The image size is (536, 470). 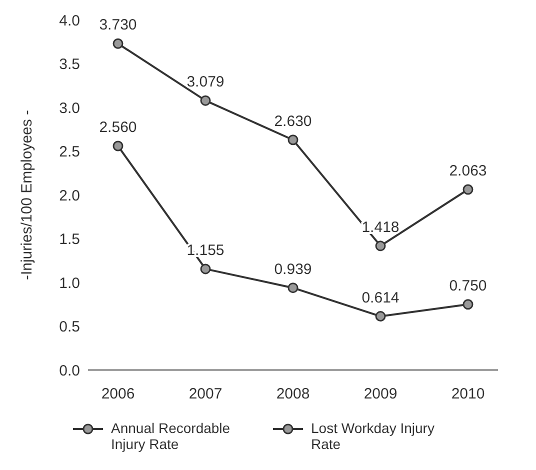 I want to click on x-tick-label: 2007, so click(x=205, y=394).